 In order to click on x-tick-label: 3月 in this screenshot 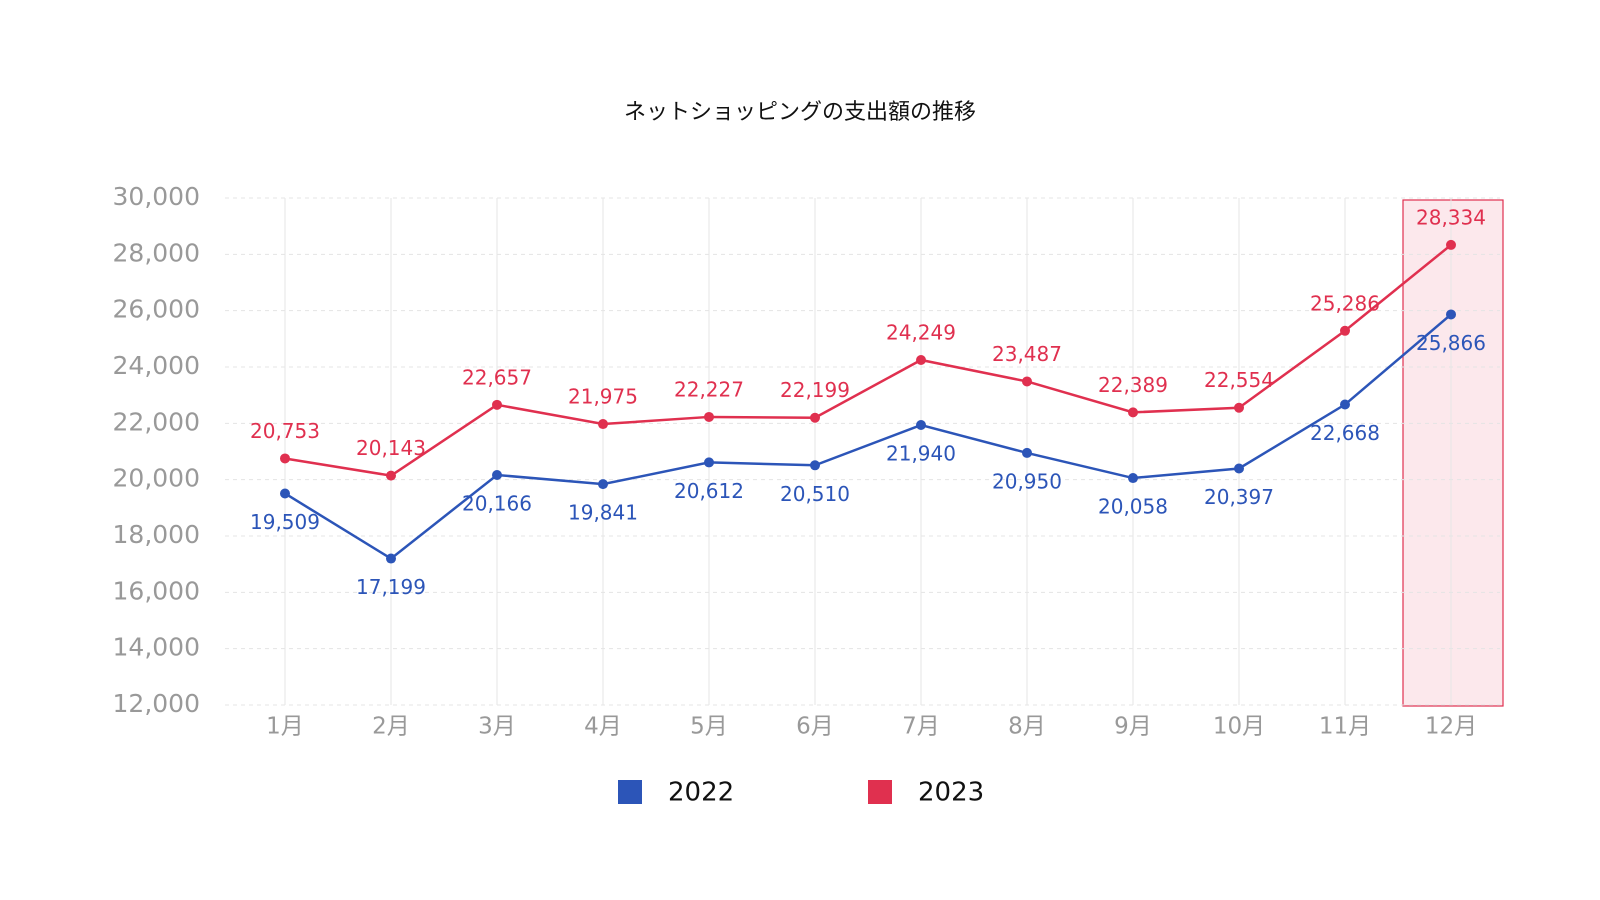, I will do `click(497, 727)`.